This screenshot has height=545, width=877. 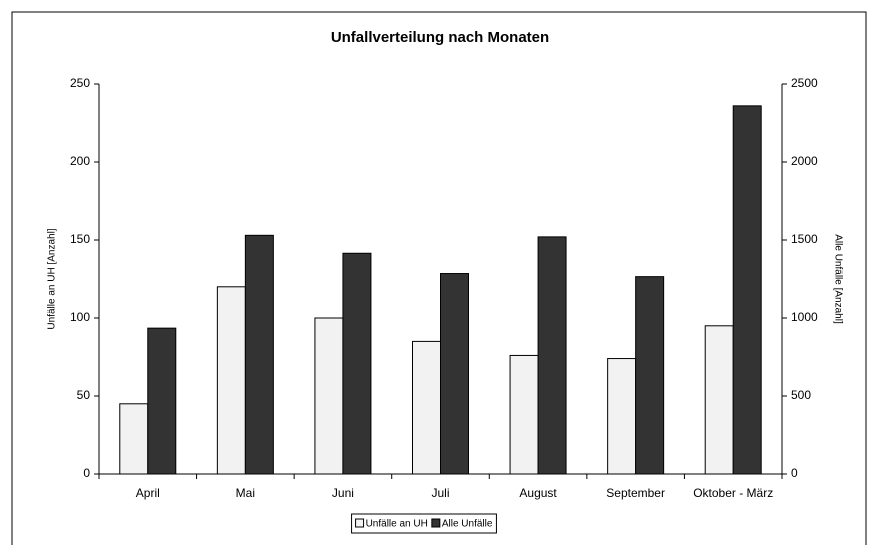 I want to click on y-tick-label: 250, so click(x=80, y=83).